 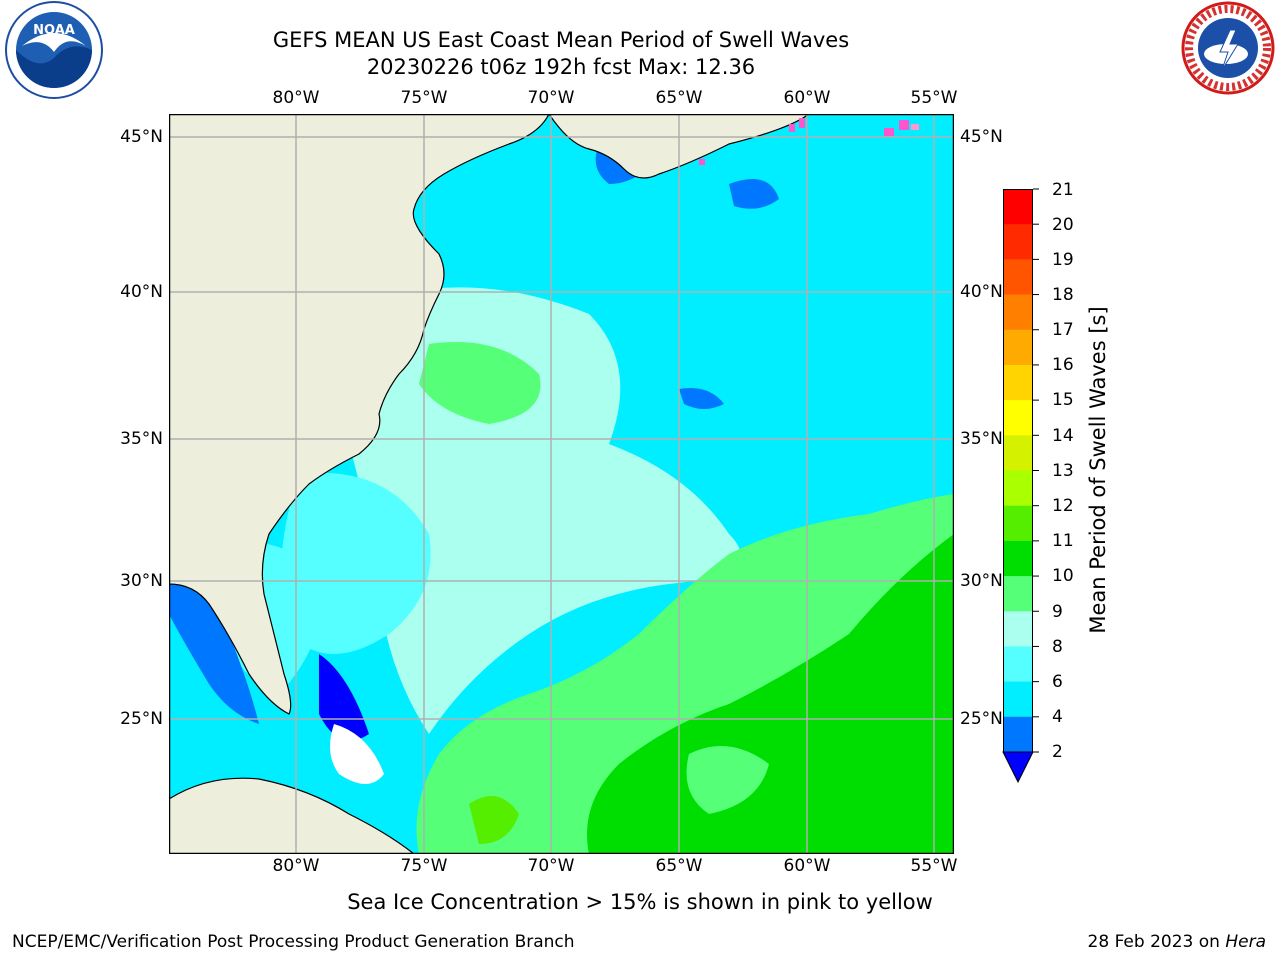 What do you see at coordinates (141, 439) in the screenshot?
I see `lat-label-left: 35°N` at bounding box center [141, 439].